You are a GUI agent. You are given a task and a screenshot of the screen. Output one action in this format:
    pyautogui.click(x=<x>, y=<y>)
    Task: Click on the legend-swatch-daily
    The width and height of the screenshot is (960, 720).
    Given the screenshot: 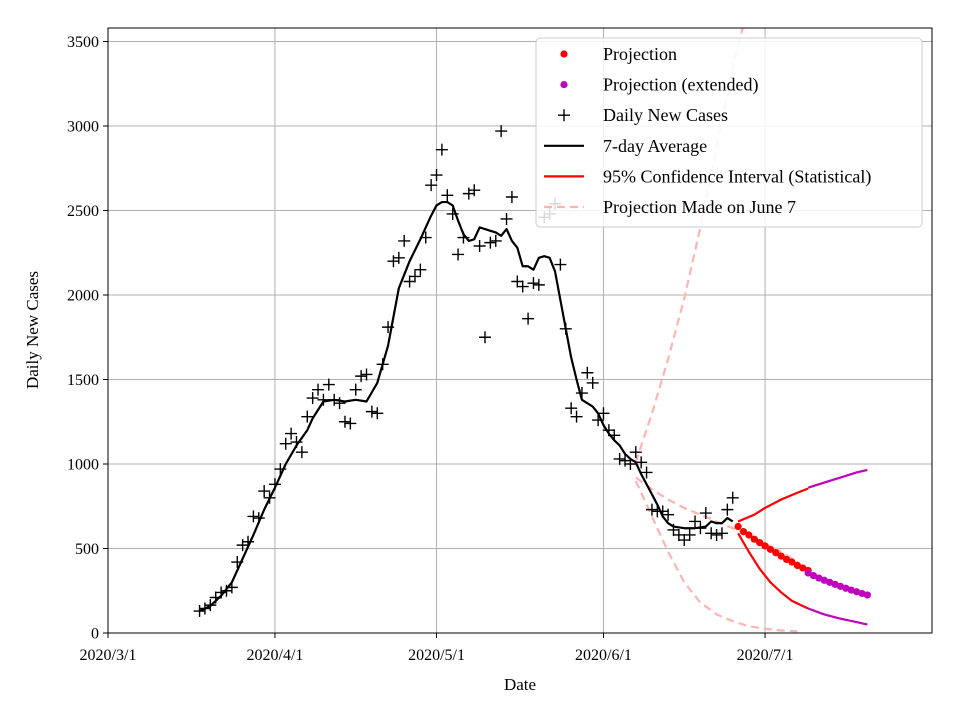 What is the action you would take?
    pyautogui.click(x=564, y=115)
    